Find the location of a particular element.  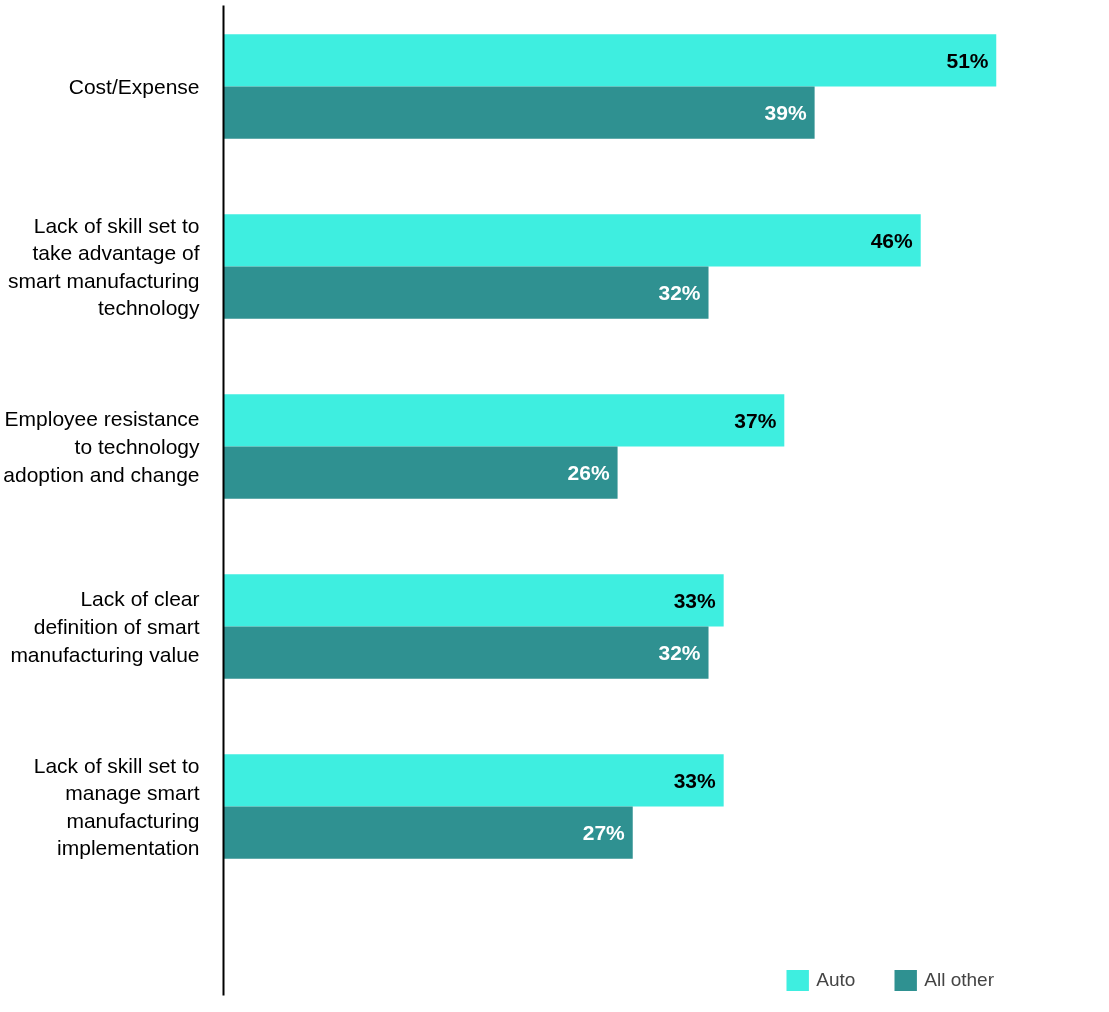

legend-label: All other is located at coordinates (959, 980).